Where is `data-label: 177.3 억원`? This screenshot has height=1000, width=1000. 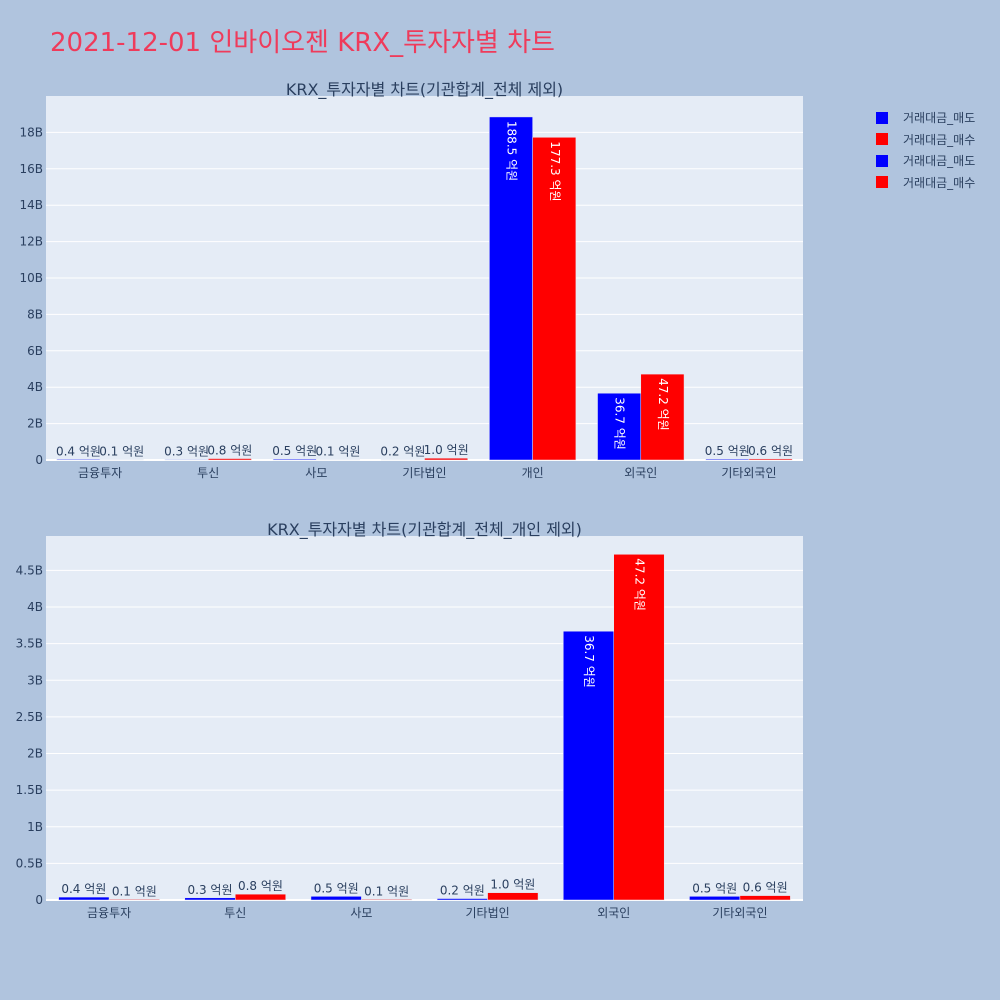 data-label: 177.3 억원 is located at coordinates (555, 171).